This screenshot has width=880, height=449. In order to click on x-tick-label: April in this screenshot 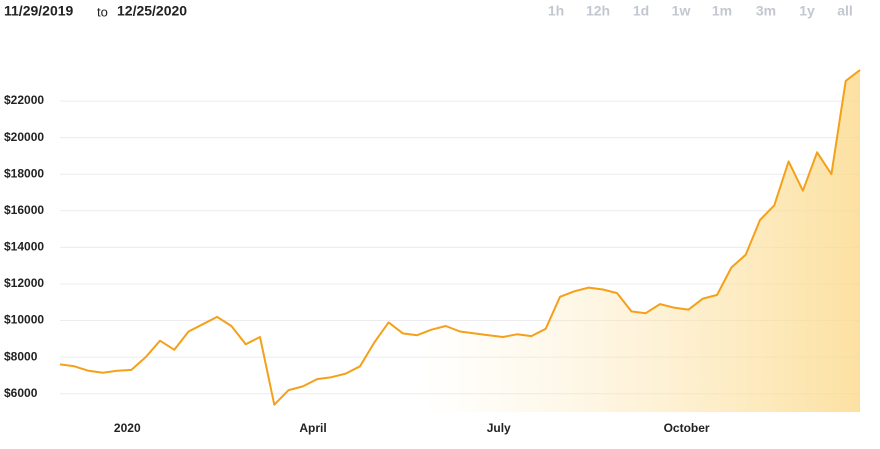, I will do `click(312, 428)`.